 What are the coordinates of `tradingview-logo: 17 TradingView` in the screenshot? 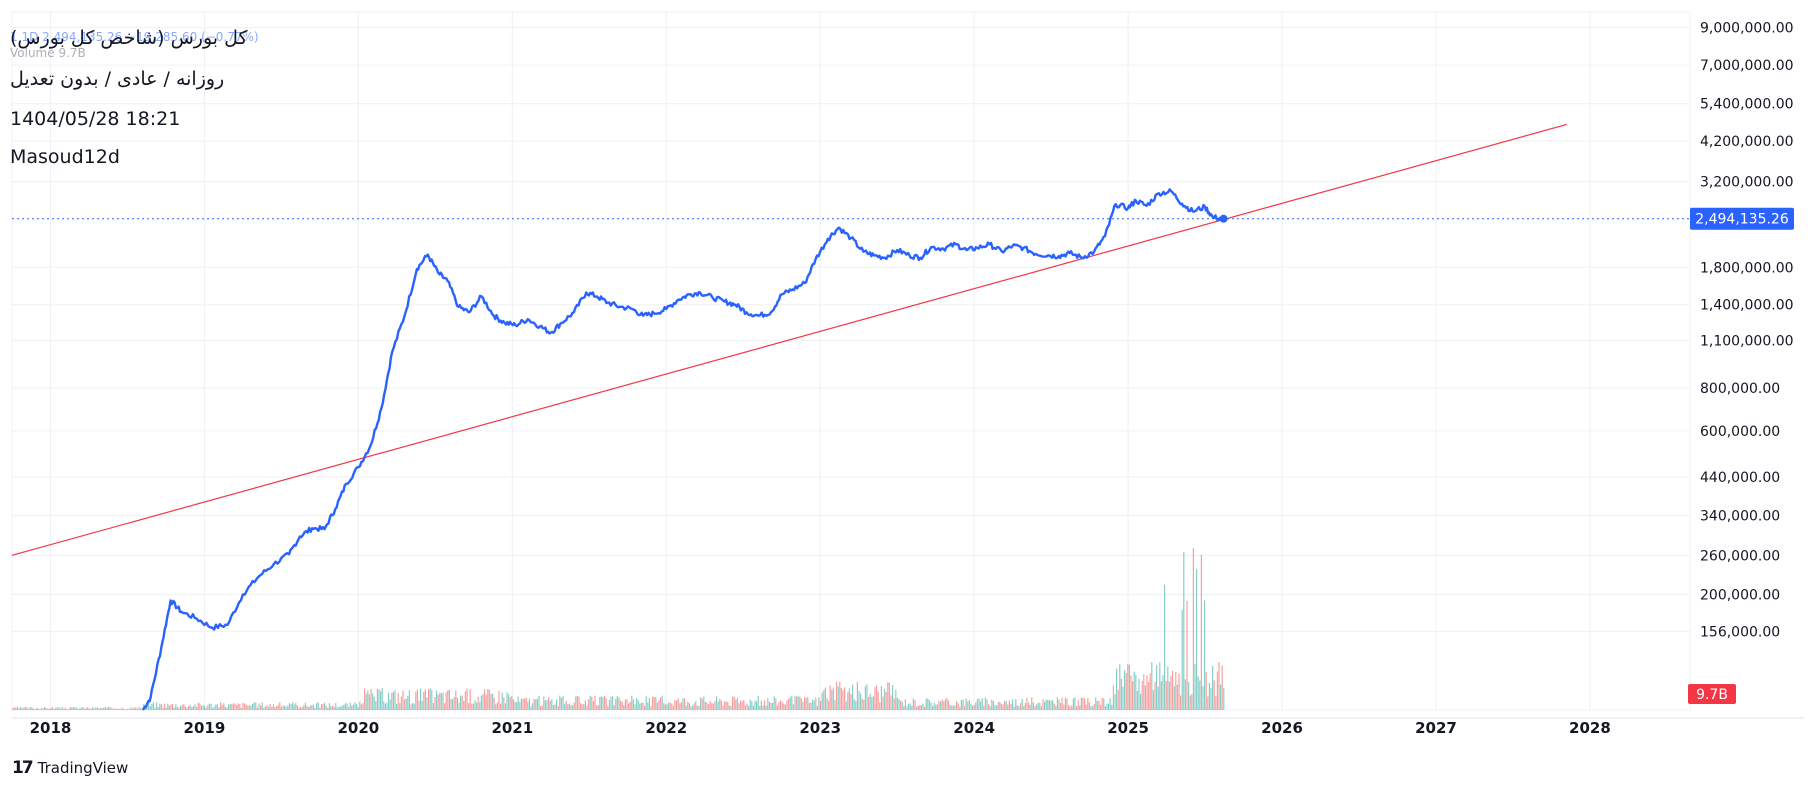 It's located at (70, 768).